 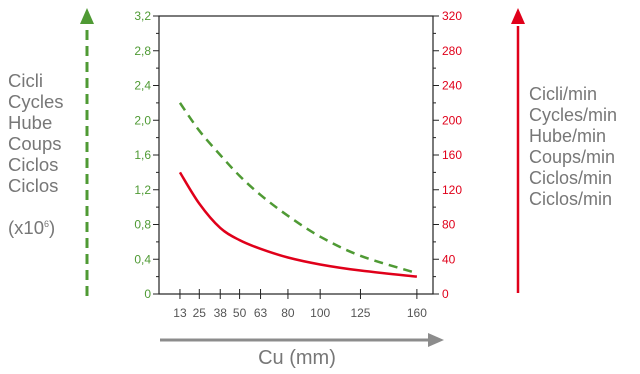 I want to click on y-right-tick-label: 120, so click(x=452, y=190).